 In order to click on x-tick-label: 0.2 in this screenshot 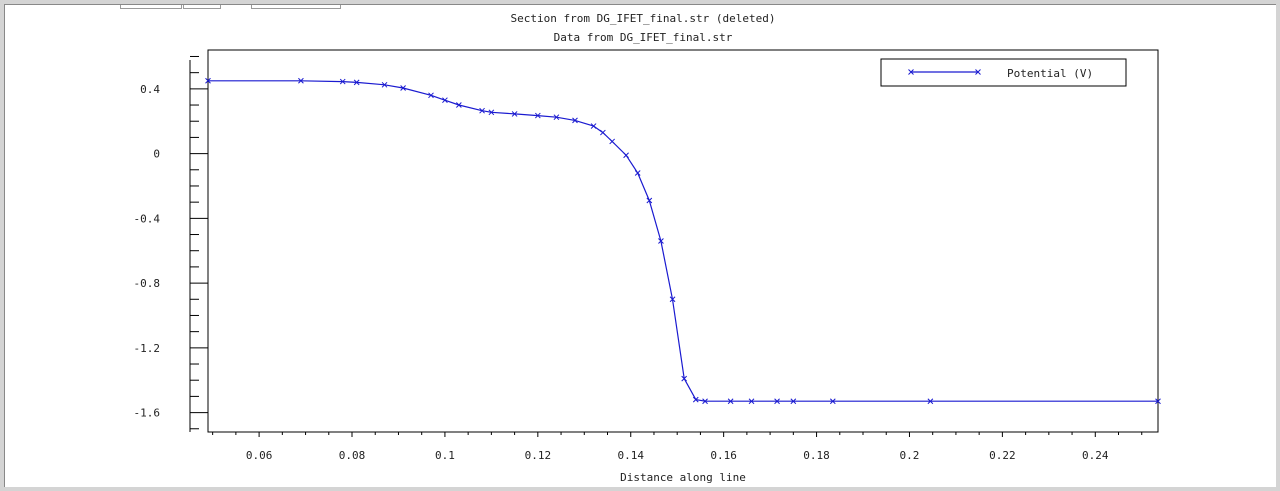, I will do `click(910, 455)`.